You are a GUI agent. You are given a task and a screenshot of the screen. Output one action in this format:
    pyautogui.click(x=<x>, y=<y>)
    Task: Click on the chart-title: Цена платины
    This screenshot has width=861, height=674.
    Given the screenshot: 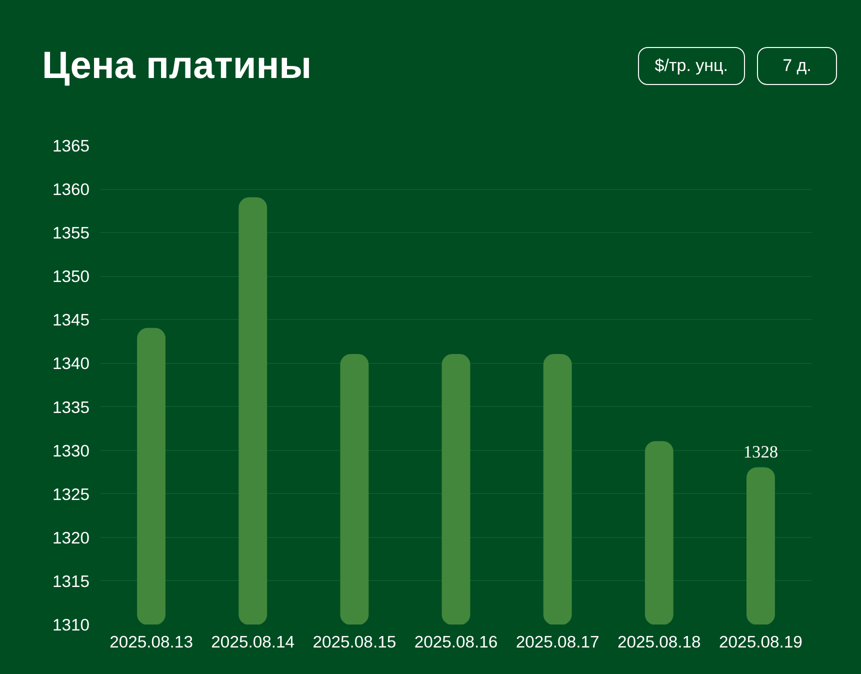 What is the action you would take?
    pyautogui.click(x=177, y=66)
    